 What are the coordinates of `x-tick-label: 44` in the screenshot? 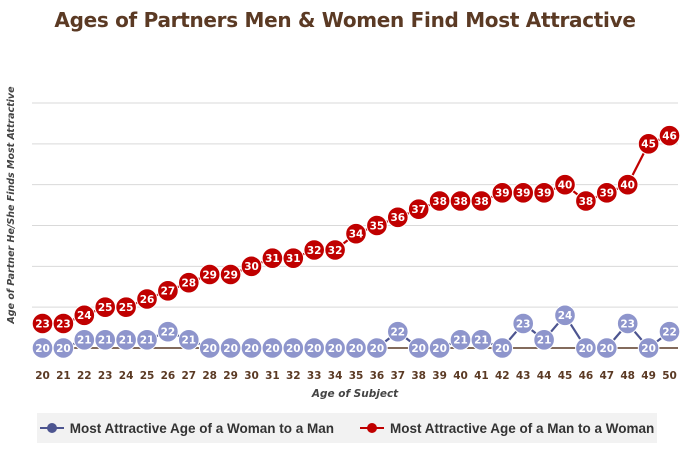 It's located at (544, 376).